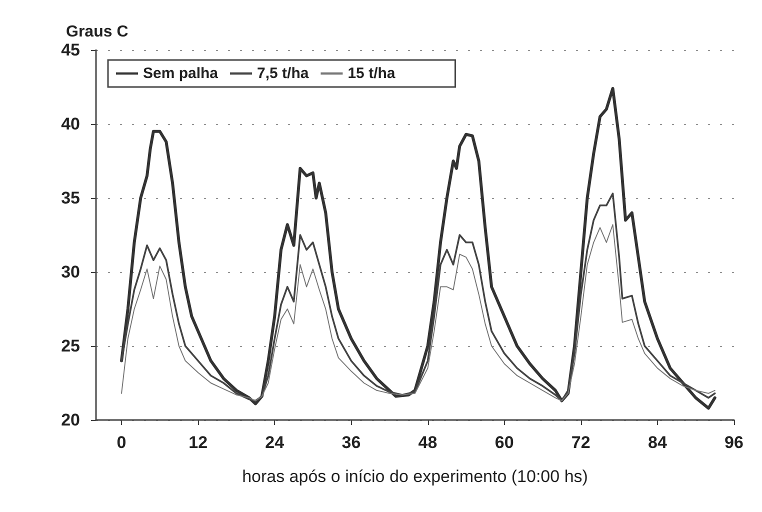 The height and width of the screenshot is (512, 762). I want to click on x-tick-label: 84, so click(658, 442).